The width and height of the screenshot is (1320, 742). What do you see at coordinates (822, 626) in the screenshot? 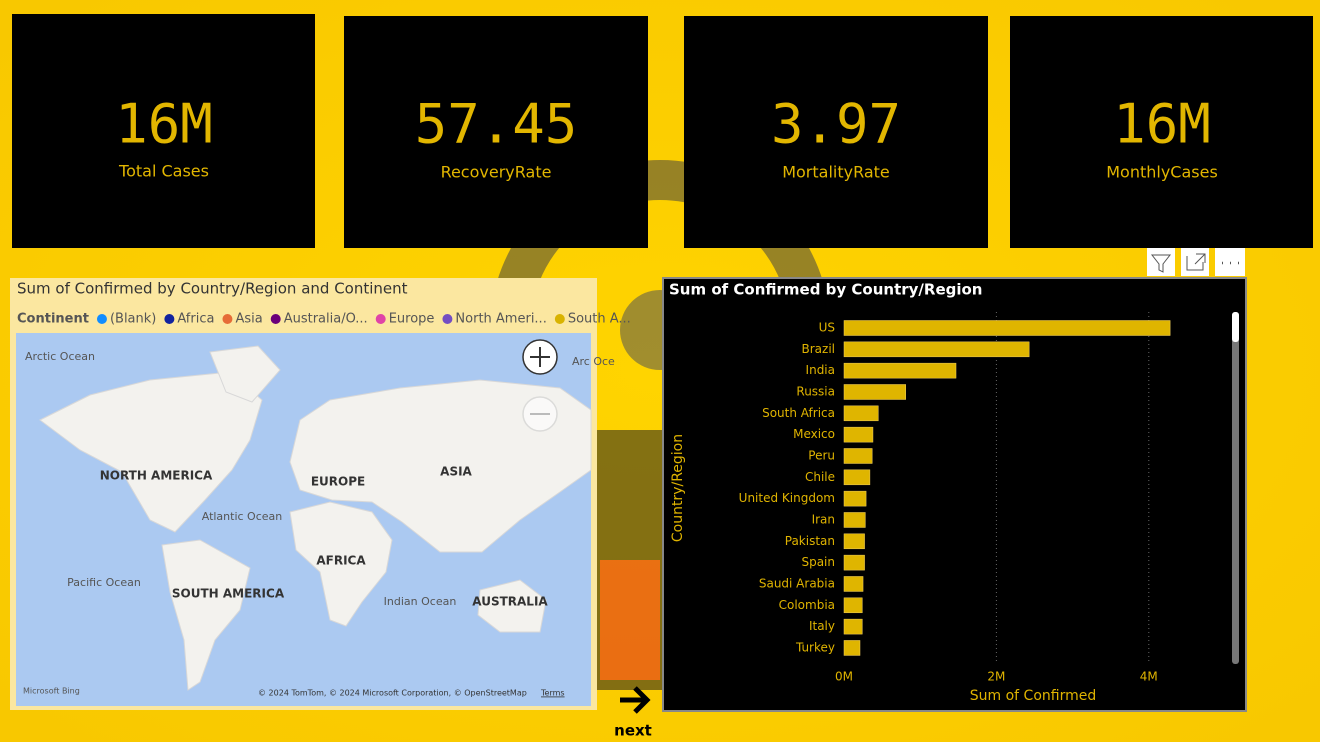
I see `y-tick-label: Italy` at bounding box center [822, 626].